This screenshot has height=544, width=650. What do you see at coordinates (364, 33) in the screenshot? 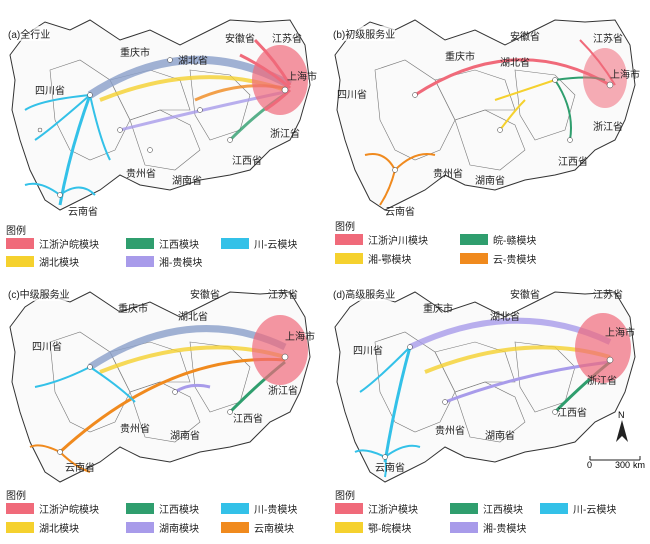
I see `panel-title: (b)初级服务业` at bounding box center [364, 33].